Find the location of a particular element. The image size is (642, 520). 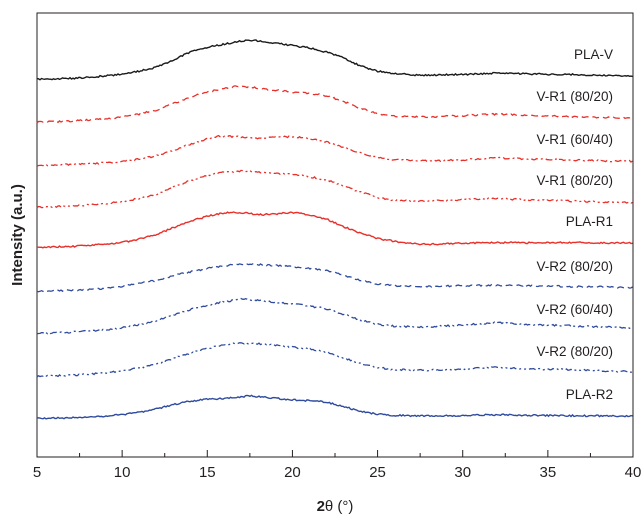

x-tick-label-15: 15 is located at coordinates (207, 472).